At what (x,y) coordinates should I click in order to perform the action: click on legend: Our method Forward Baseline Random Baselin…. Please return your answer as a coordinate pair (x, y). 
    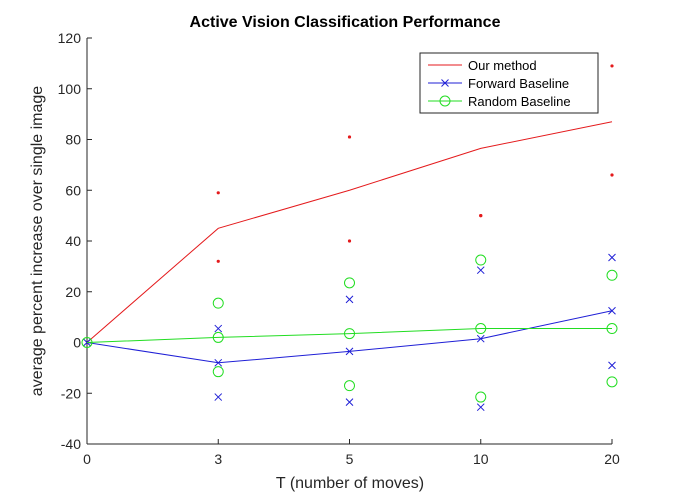
    Looking at the image, I should click on (509, 83).